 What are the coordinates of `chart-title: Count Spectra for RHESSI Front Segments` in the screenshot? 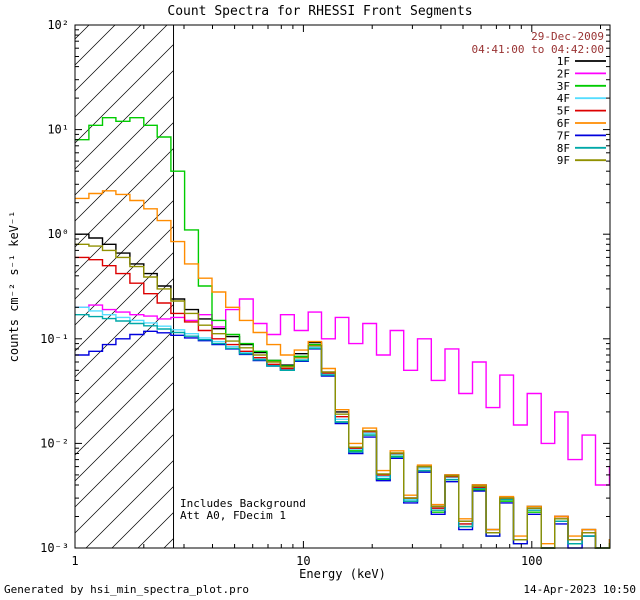 It's located at (320, 11).